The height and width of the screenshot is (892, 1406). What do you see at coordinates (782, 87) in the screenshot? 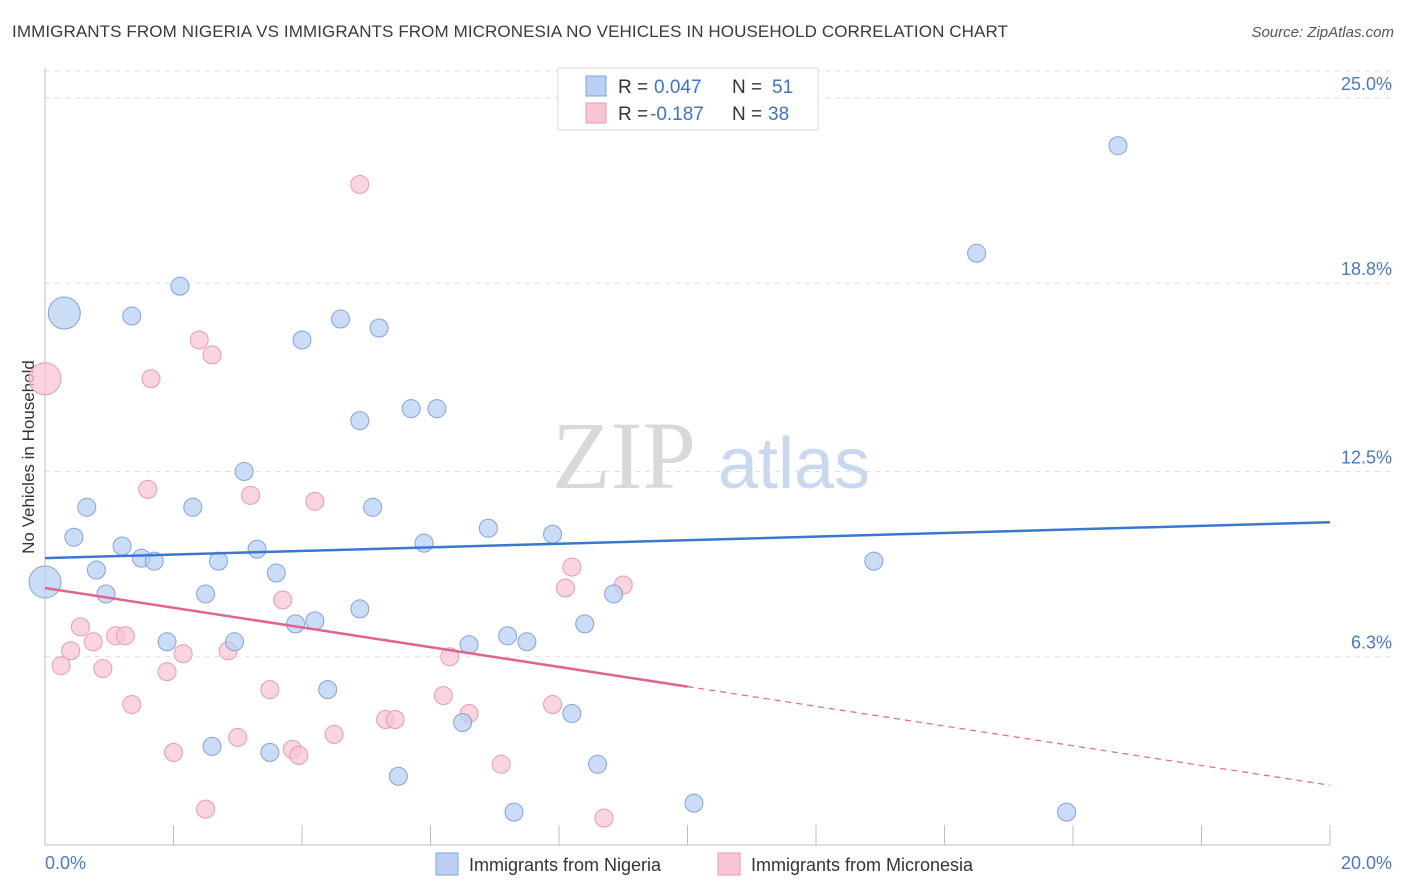
I see `legend-n-value-1: 51` at bounding box center [782, 87].